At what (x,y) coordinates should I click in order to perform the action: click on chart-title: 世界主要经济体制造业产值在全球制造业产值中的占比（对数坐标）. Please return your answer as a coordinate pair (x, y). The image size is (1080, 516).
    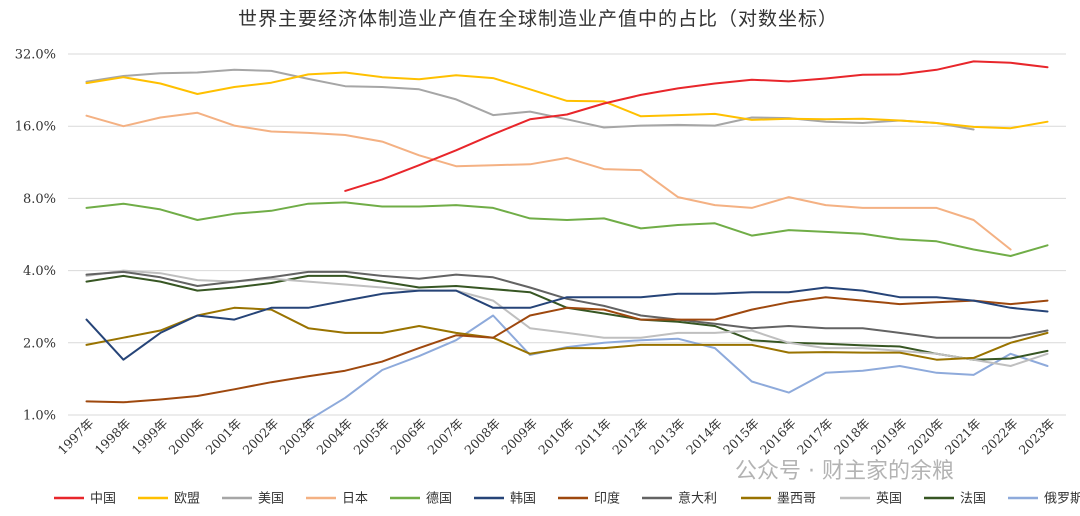
    Looking at the image, I should click on (538, 19).